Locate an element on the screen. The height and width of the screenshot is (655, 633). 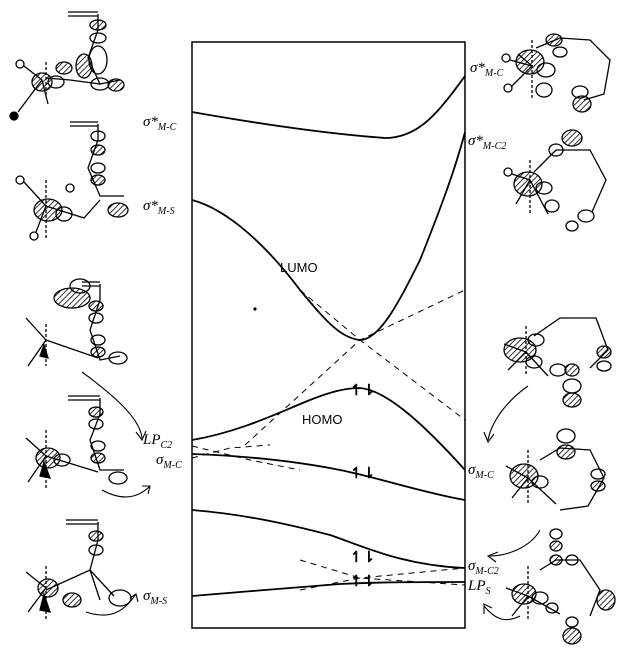
dash-lumo-homo-b is located at coordinates (382, 355).